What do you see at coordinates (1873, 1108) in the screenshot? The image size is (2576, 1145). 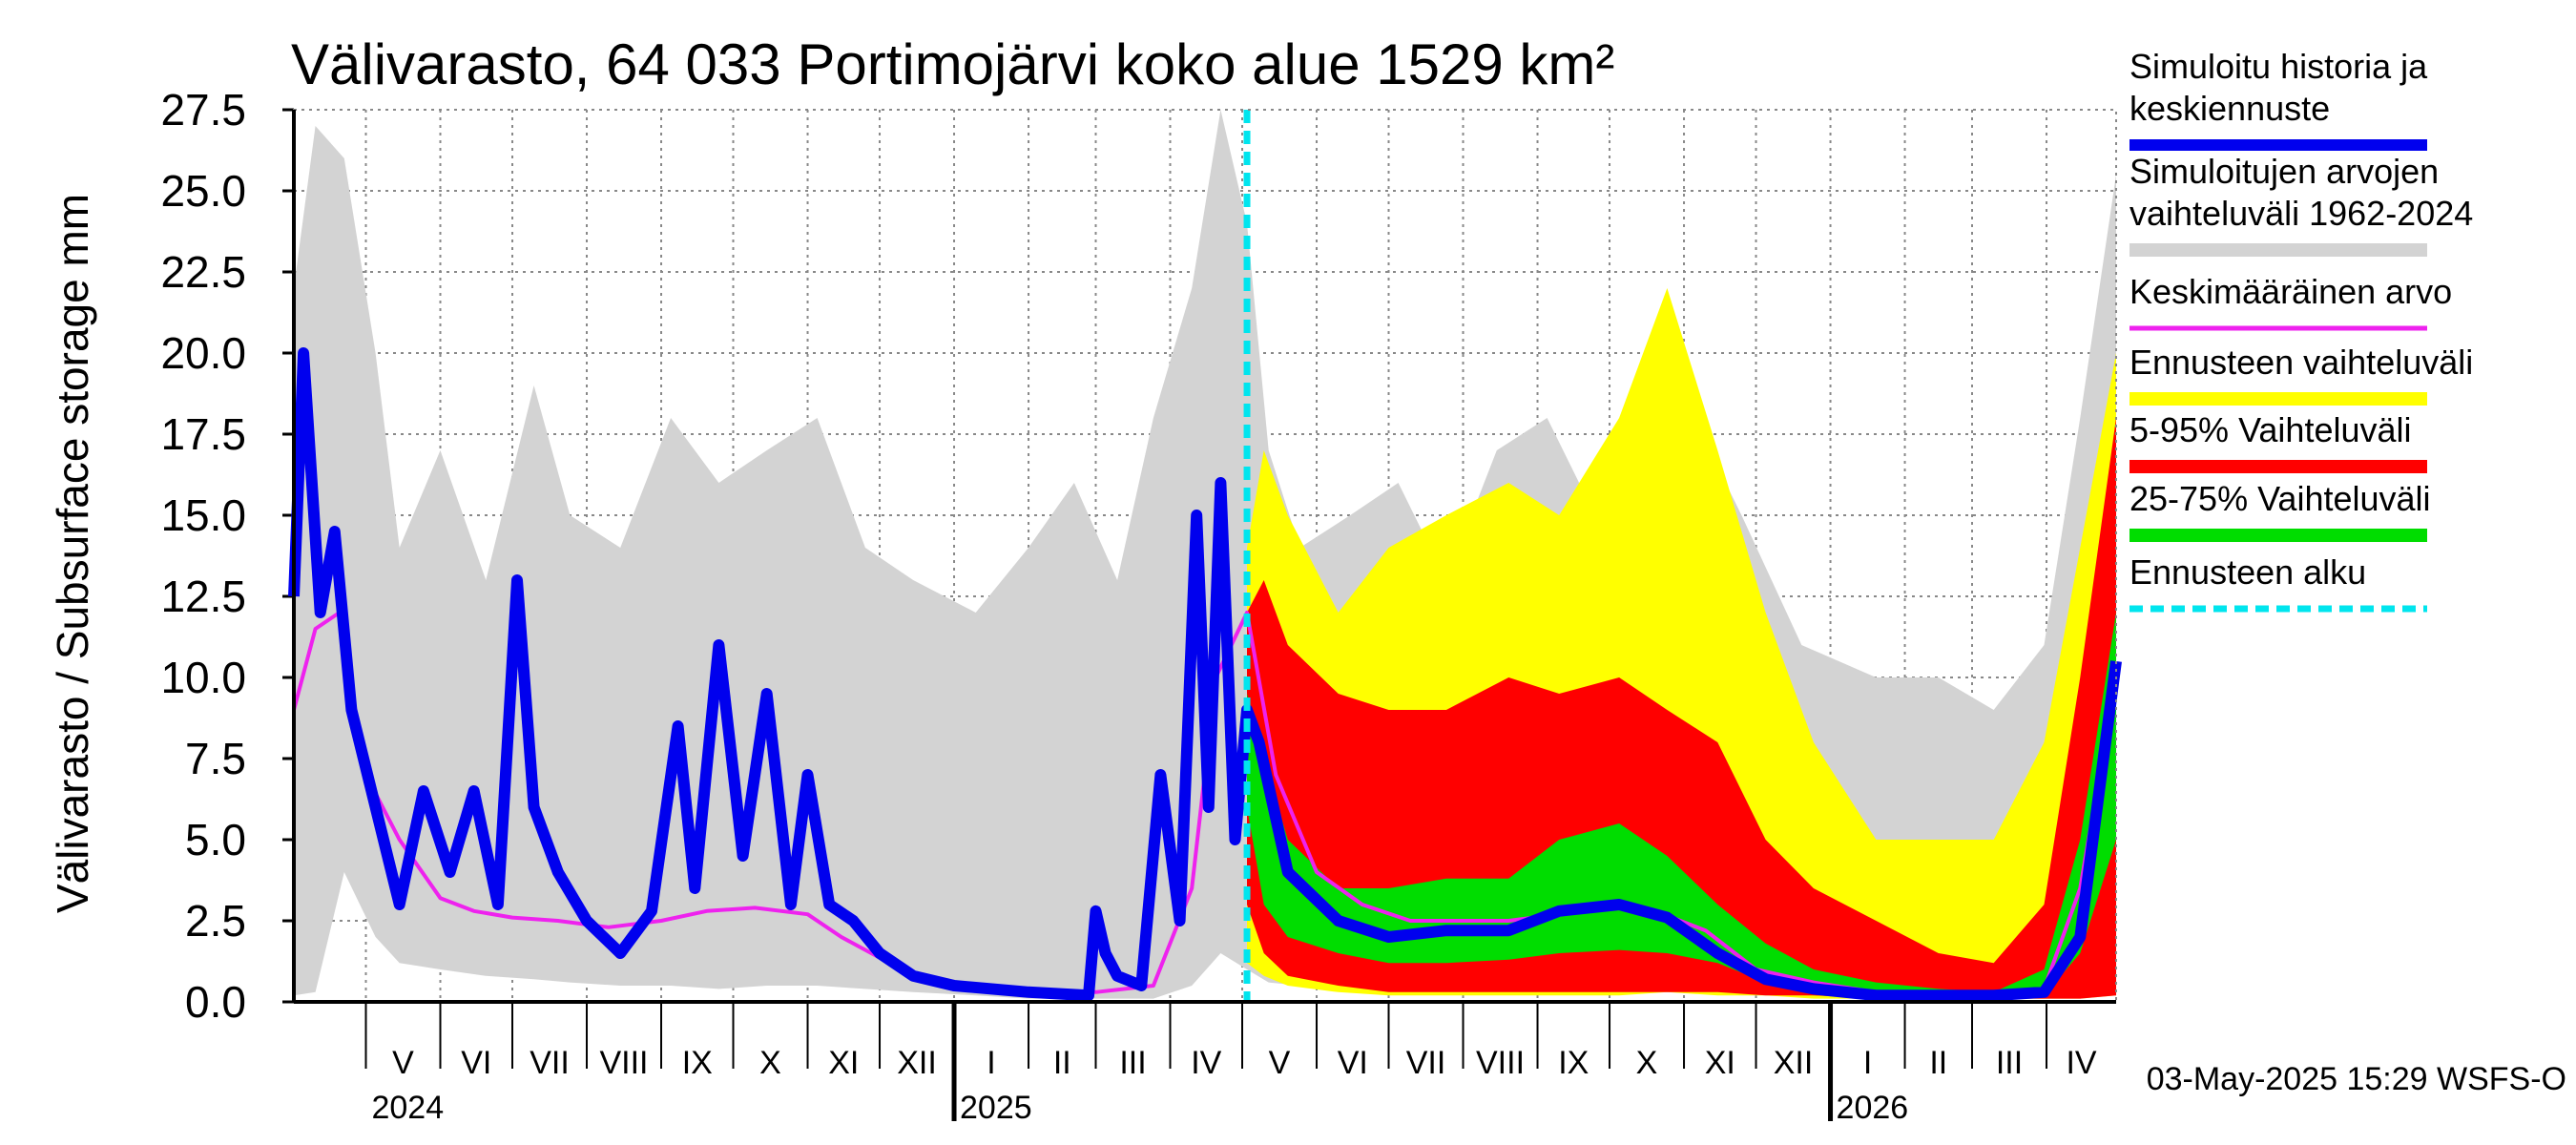 I see `year-label: 2026` at bounding box center [1873, 1108].